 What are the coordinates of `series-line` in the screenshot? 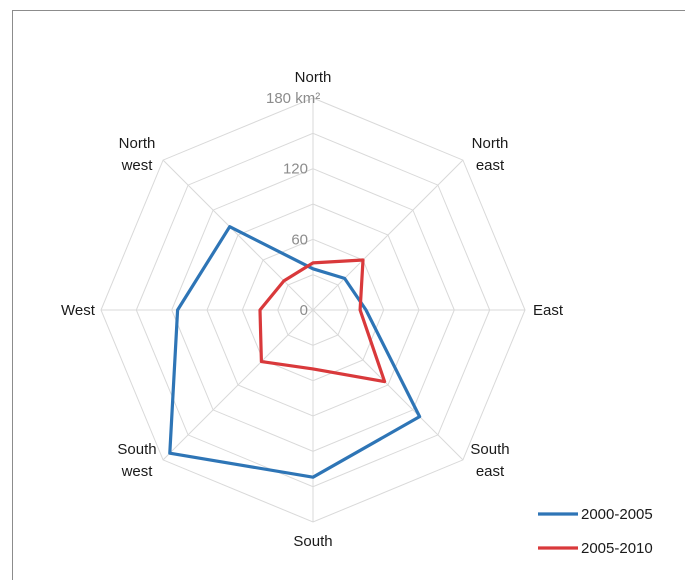 It's located at (322, 321).